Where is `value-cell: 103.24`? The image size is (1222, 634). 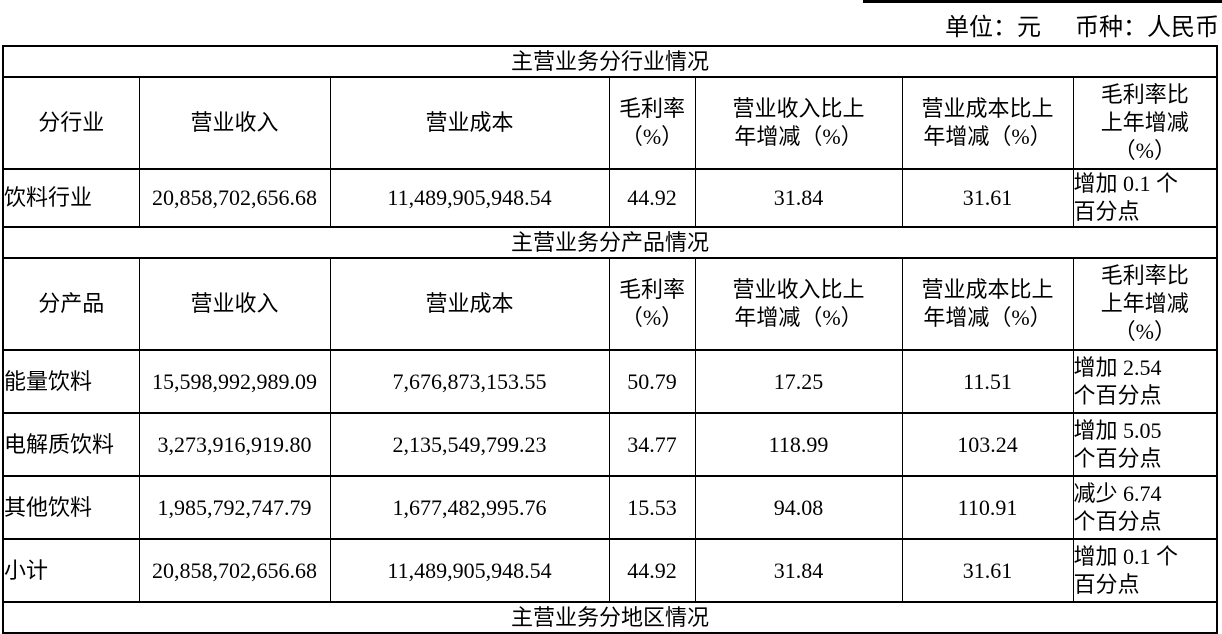
value-cell: 103.24 is located at coordinates (987, 444).